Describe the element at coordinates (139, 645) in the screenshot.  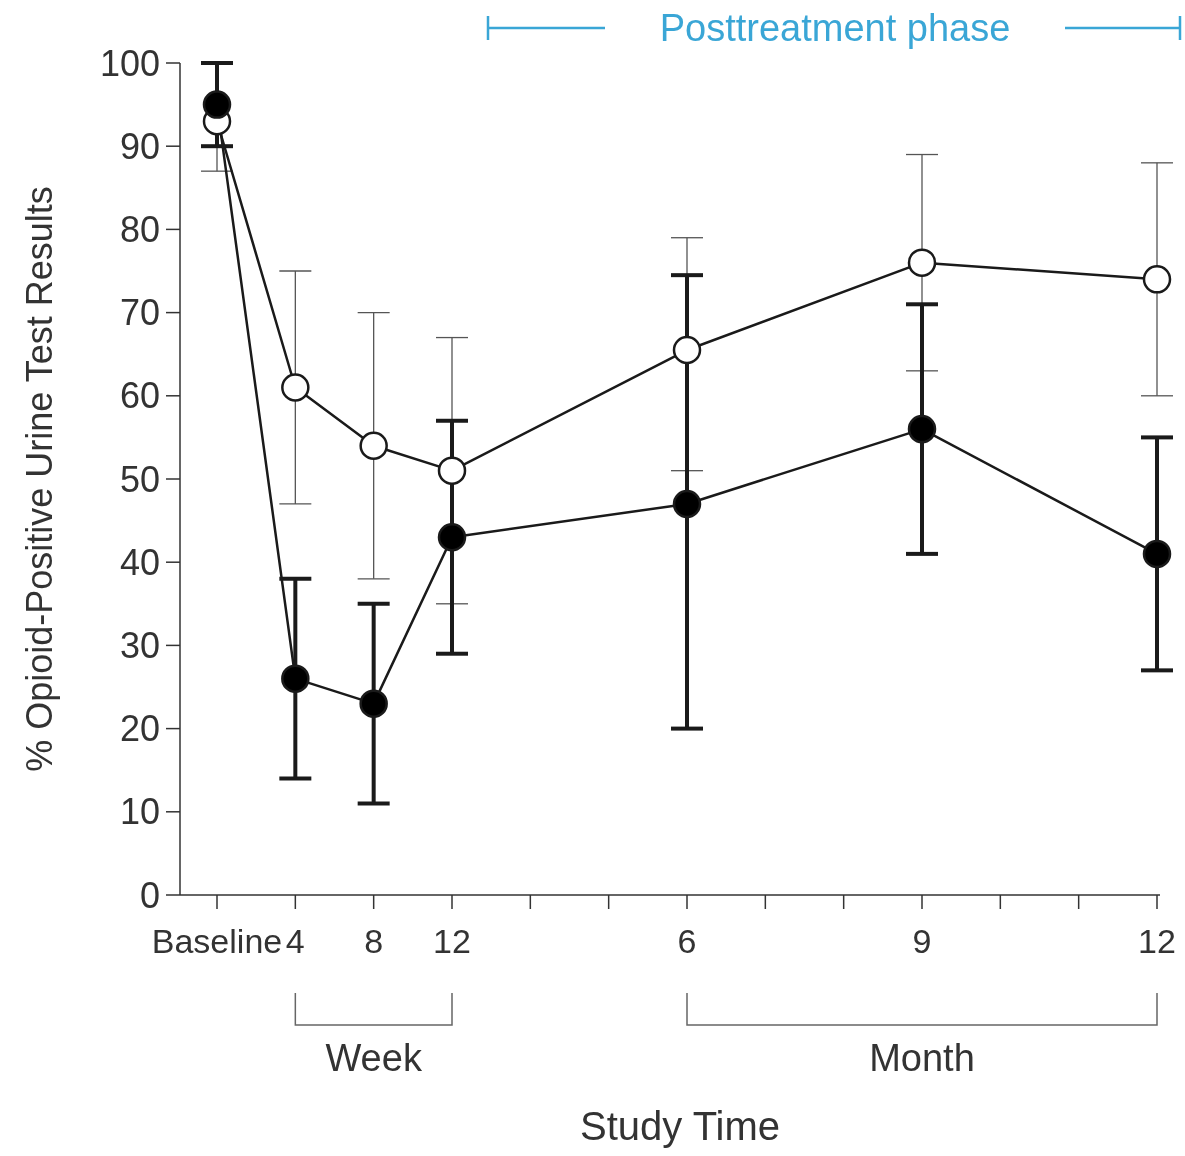
I see `y-tick-label: 30` at that location.